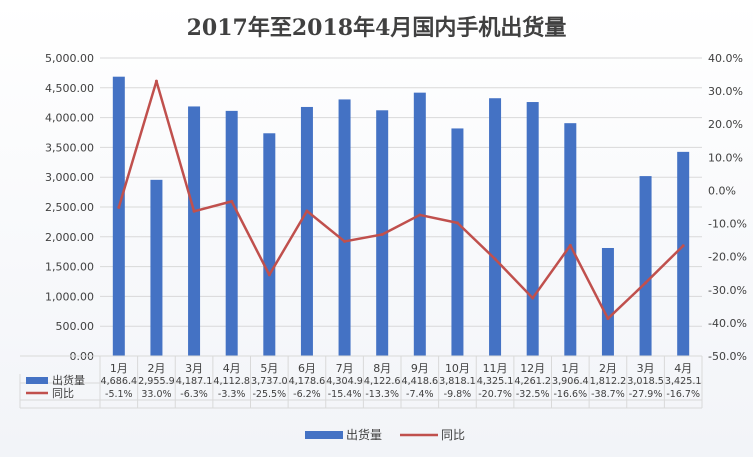  What do you see at coordinates (69, 58) in the screenshot?
I see `y-left-tick-label: 5,000.00` at bounding box center [69, 58].